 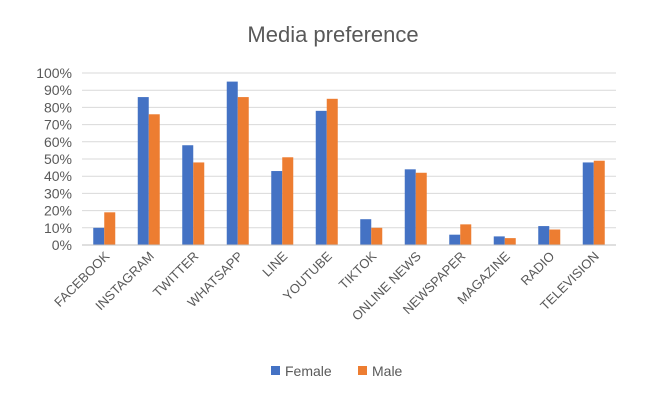 I want to click on y-tick-label: 0%, so click(x=62, y=245).